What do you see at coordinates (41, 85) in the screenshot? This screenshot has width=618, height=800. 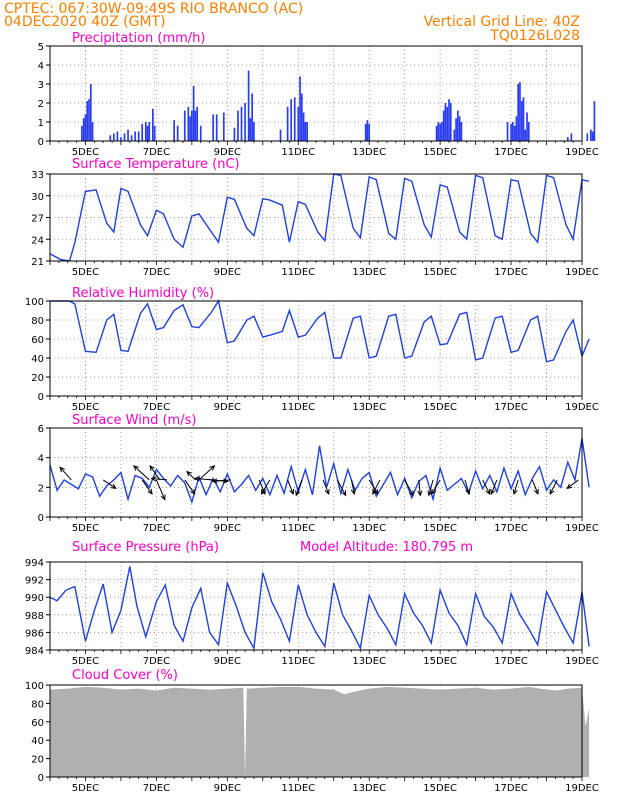 I see `y-tick-label: 3` at bounding box center [41, 85].